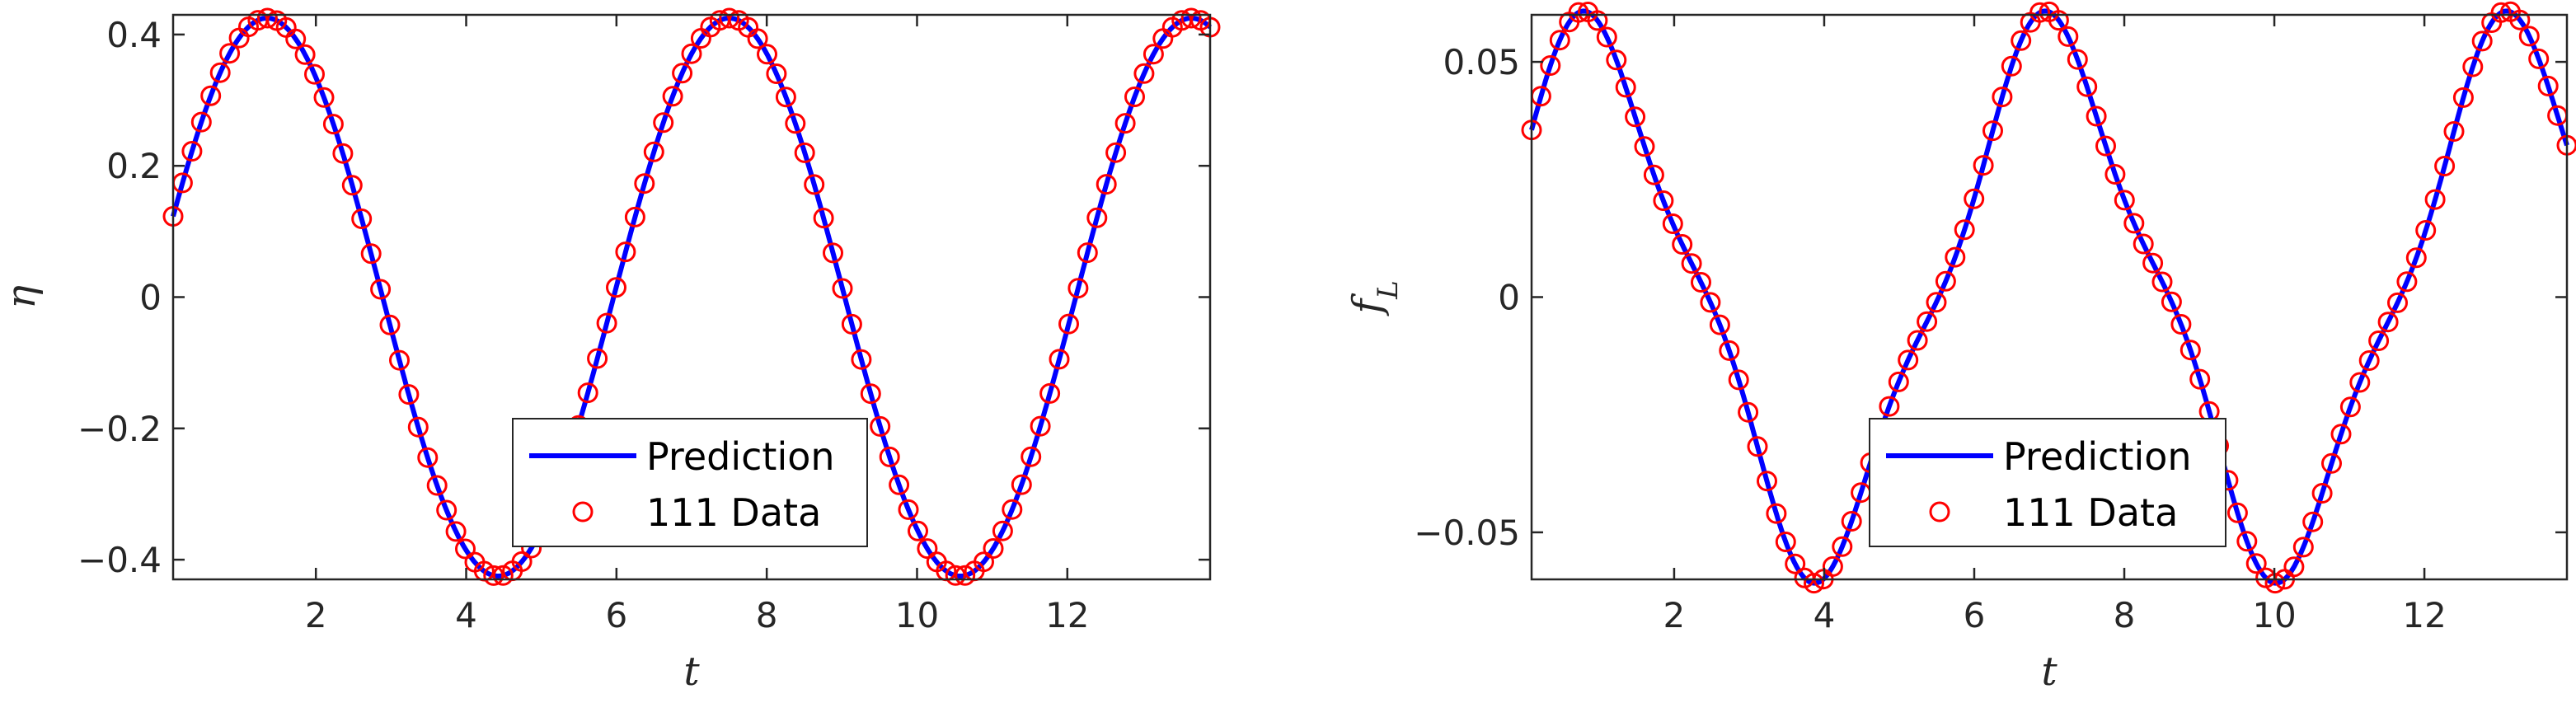  What do you see at coordinates (22, 297) in the screenshot?
I see `eta-y-axis-label: η` at bounding box center [22, 297].